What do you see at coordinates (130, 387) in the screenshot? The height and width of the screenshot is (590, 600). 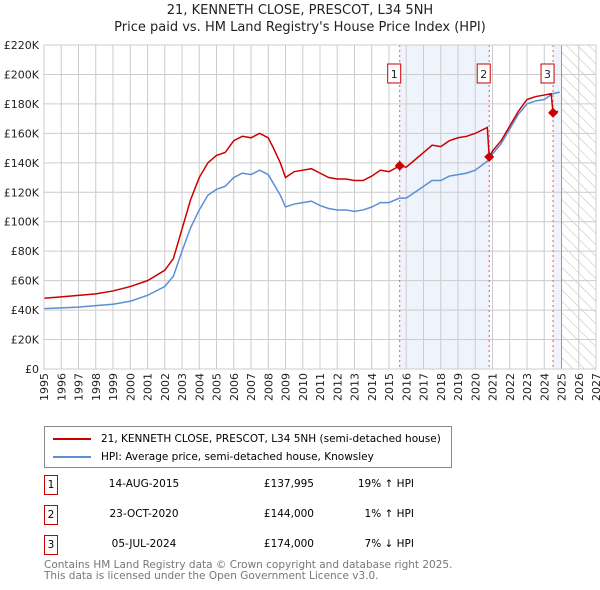 I see `x-tick-label: 2000` at bounding box center [130, 387].